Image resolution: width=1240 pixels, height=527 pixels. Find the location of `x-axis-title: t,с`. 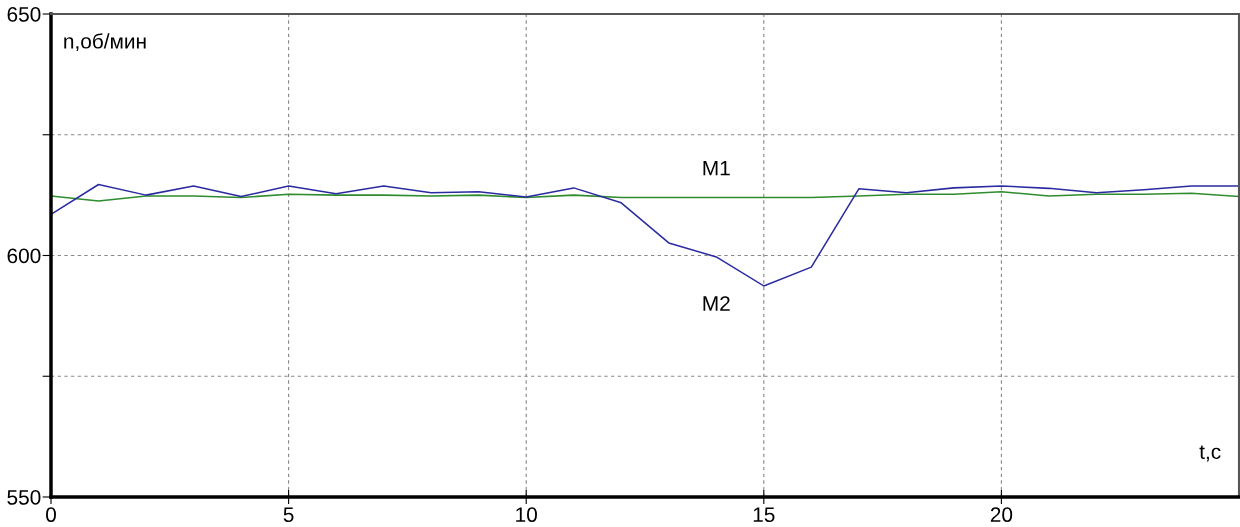

x-axis-title: t,с is located at coordinates (1210, 453).